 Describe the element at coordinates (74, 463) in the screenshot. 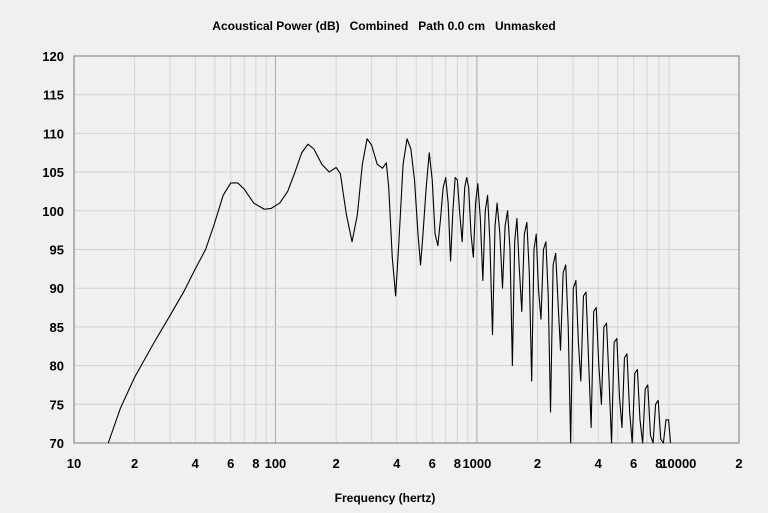

I see `x-tick-label: 10` at that location.